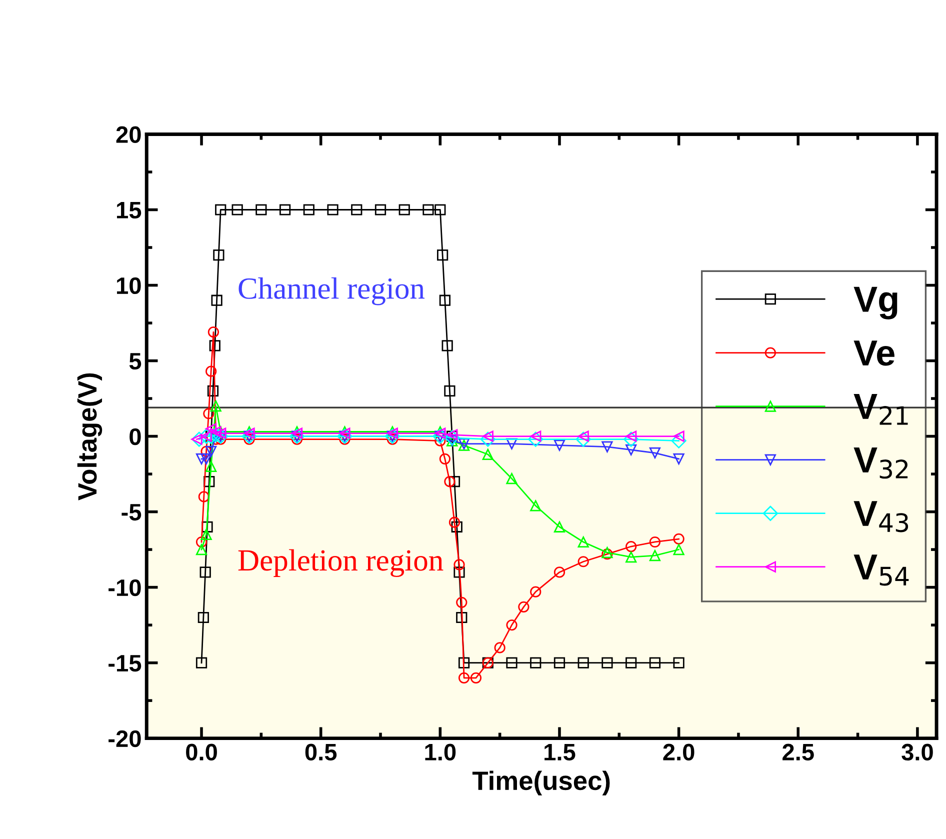 The width and height of the screenshot is (946, 839). I want to click on y-tick-label: -10, so click(124, 587).